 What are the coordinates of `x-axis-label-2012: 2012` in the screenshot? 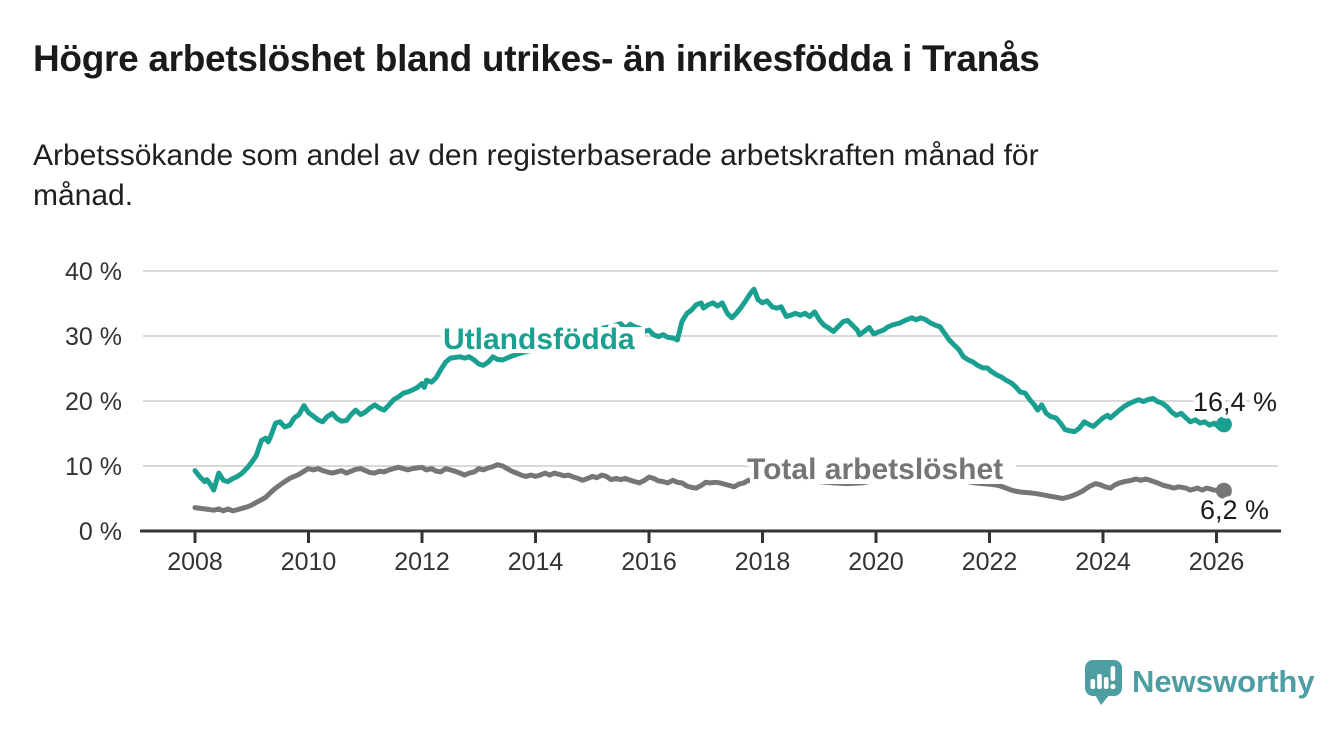 It's located at (422, 562).